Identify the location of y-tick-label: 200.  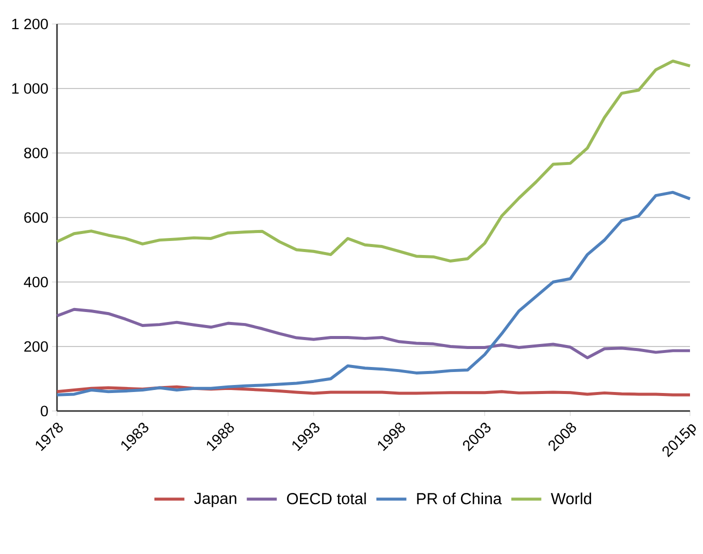
(36, 346).